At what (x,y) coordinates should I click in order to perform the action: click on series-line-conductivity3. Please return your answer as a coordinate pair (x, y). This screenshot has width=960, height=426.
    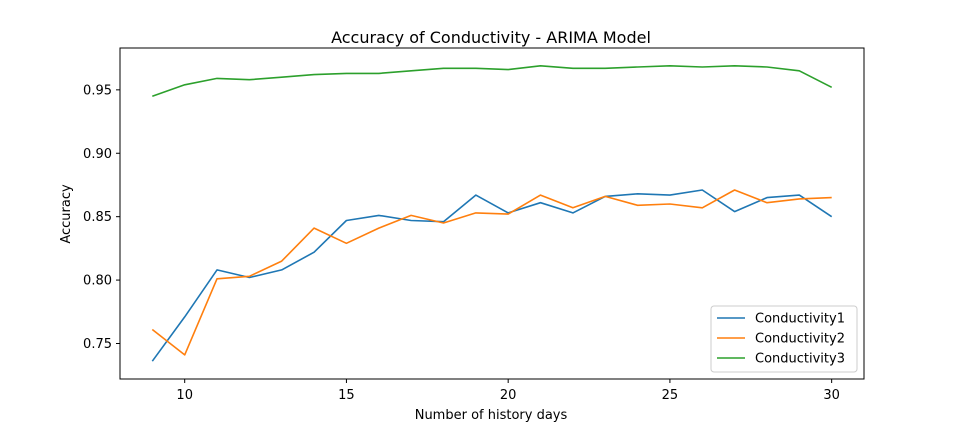
    Looking at the image, I should click on (492, 81).